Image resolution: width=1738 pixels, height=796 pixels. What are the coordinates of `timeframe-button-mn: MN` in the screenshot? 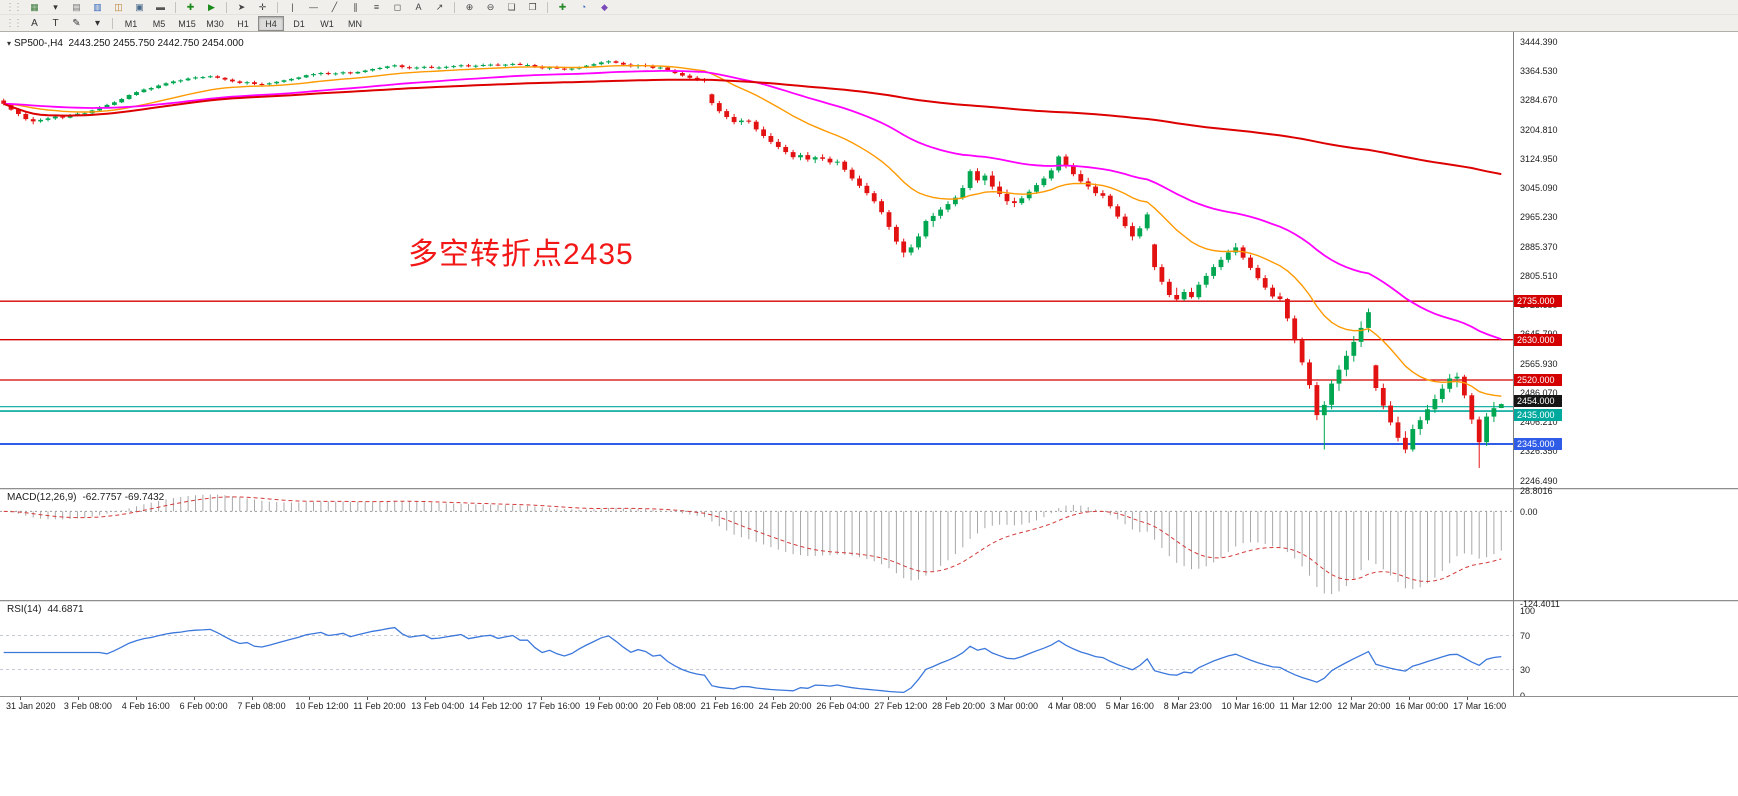 It's located at (355, 23).